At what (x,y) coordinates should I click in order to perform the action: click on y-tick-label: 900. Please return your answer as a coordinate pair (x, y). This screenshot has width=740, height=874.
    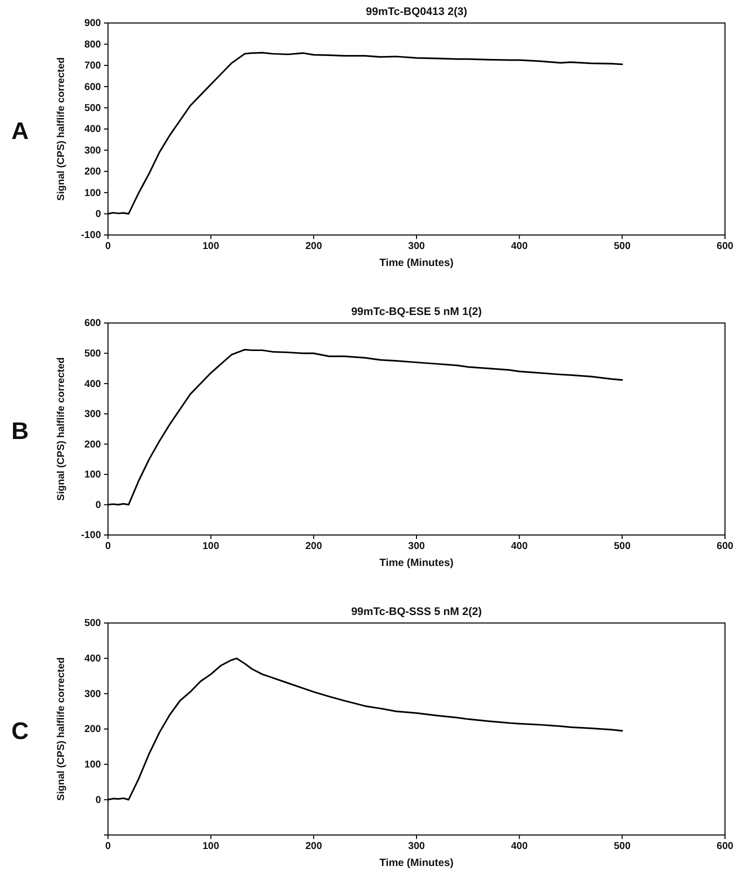
    Looking at the image, I should click on (93, 24).